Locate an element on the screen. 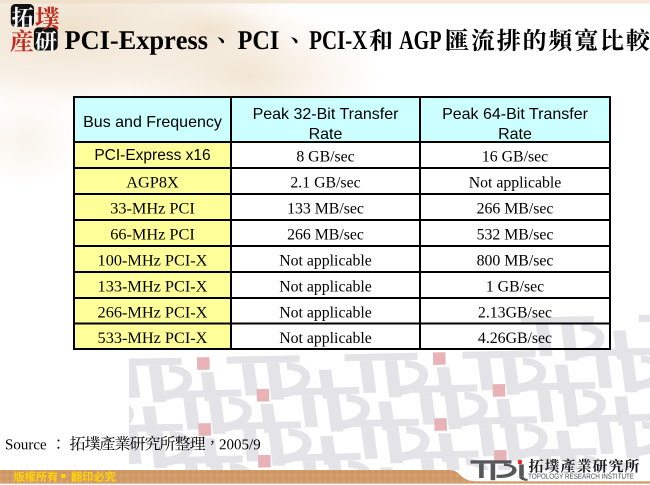 This screenshot has width=650, height=485. svg-text: 2.13GB/sec is located at coordinates (515, 313).